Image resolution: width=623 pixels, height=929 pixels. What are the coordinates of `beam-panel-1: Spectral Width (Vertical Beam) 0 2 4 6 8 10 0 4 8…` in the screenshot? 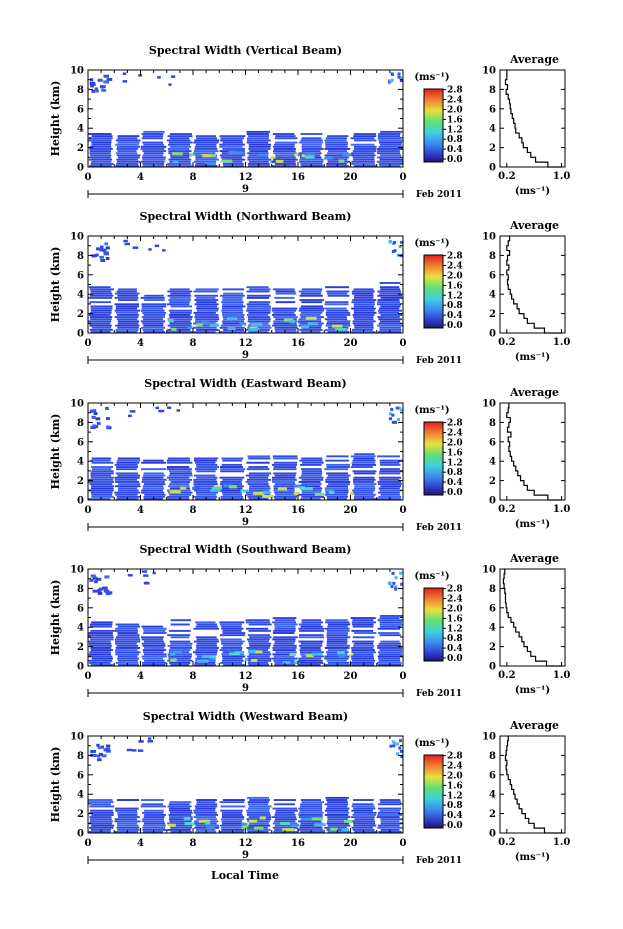 It's located at (309, 122).